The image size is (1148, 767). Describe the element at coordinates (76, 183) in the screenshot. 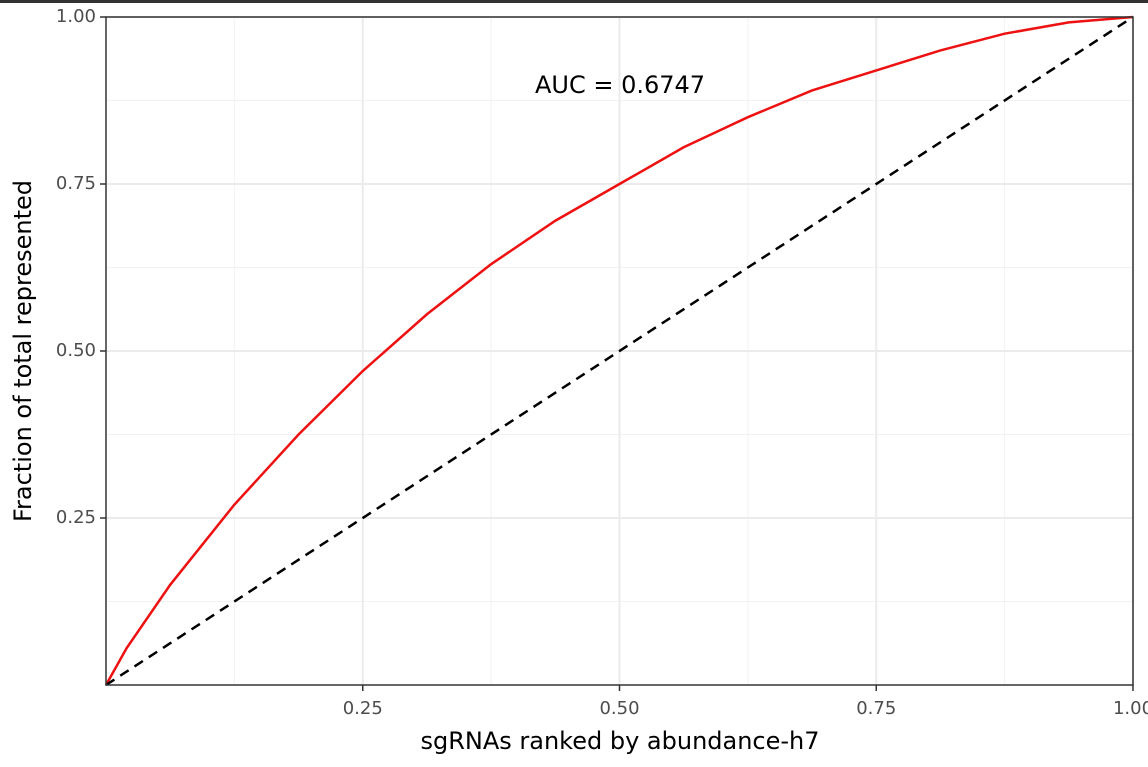

I see `y-tick-label: 0.75` at that location.